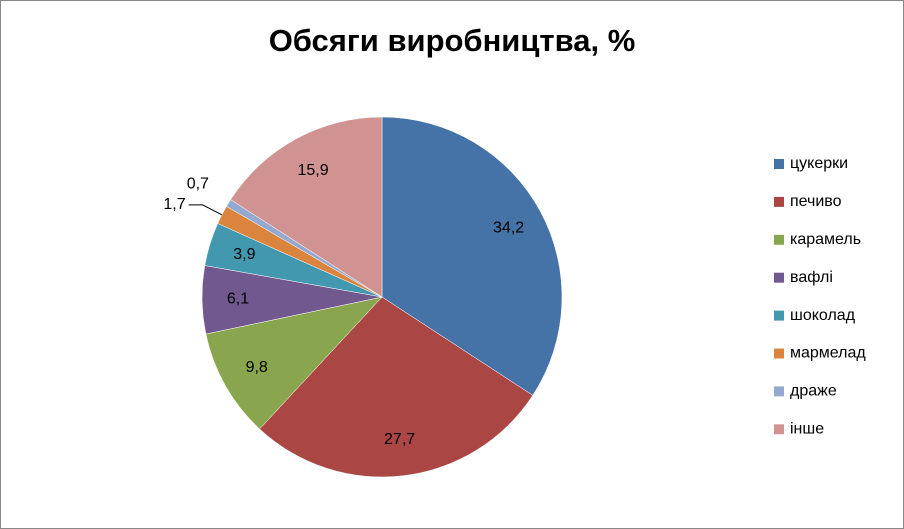 The height and width of the screenshot is (529, 904). Describe the element at coordinates (828, 353) in the screenshot. I see `legend-label: мармелад` at that location.